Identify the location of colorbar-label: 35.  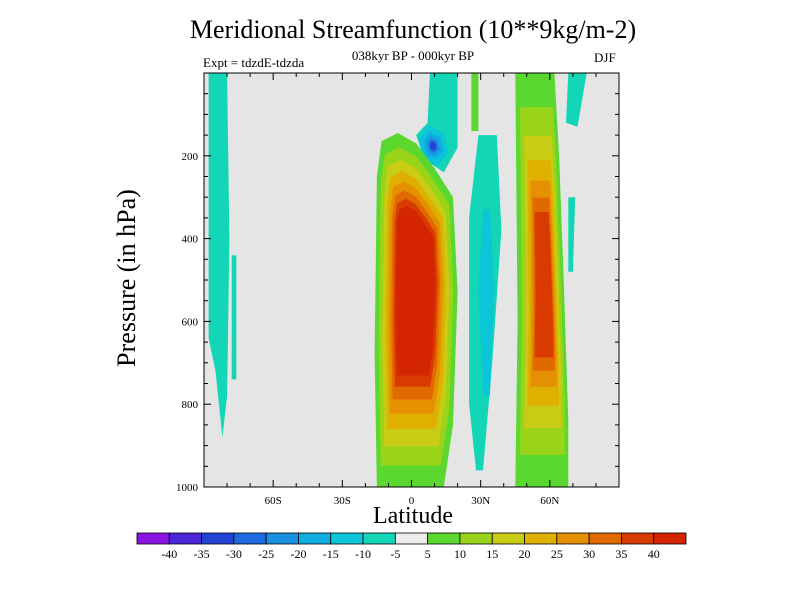
(621, 554).